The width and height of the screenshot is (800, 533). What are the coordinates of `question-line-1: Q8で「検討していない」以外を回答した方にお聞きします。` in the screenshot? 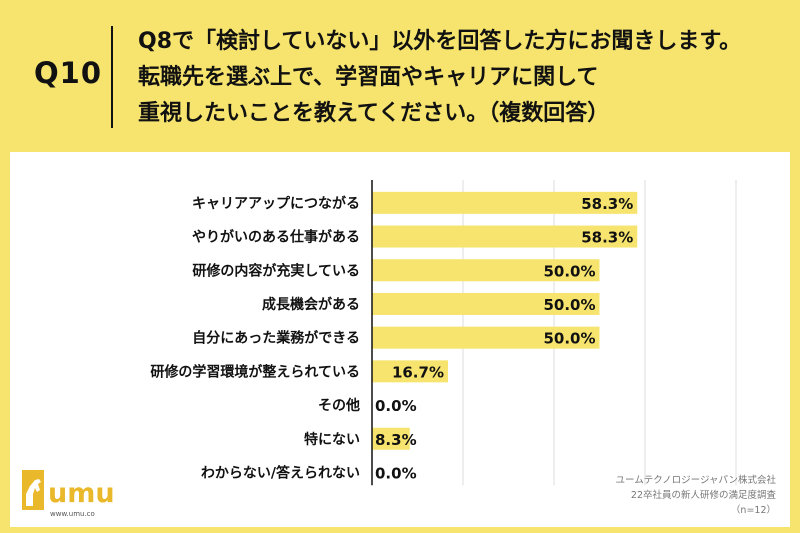 It's located at (440, 41).